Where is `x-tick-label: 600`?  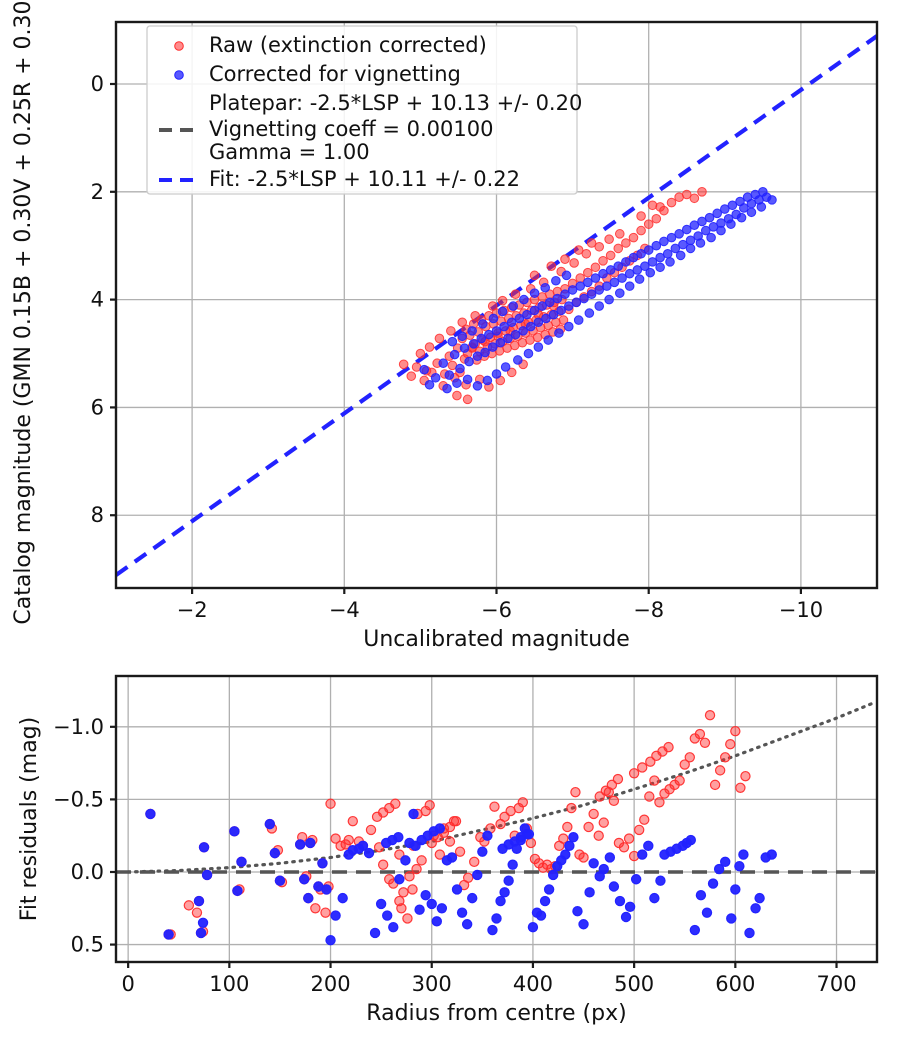
x-tick-label: 600 is located at coordinates (735, 984).